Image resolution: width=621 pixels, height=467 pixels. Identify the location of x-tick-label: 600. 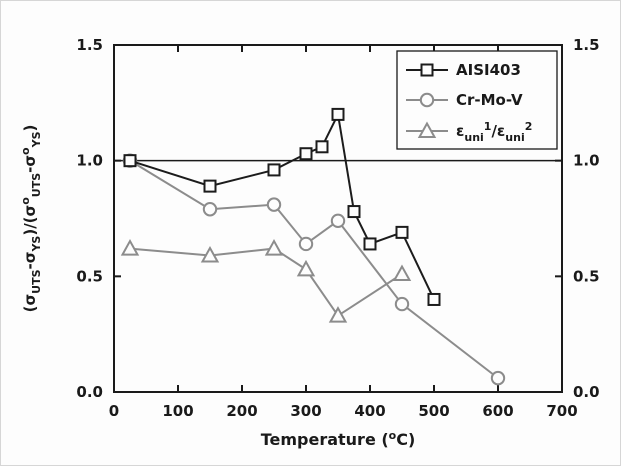
(497, 411).